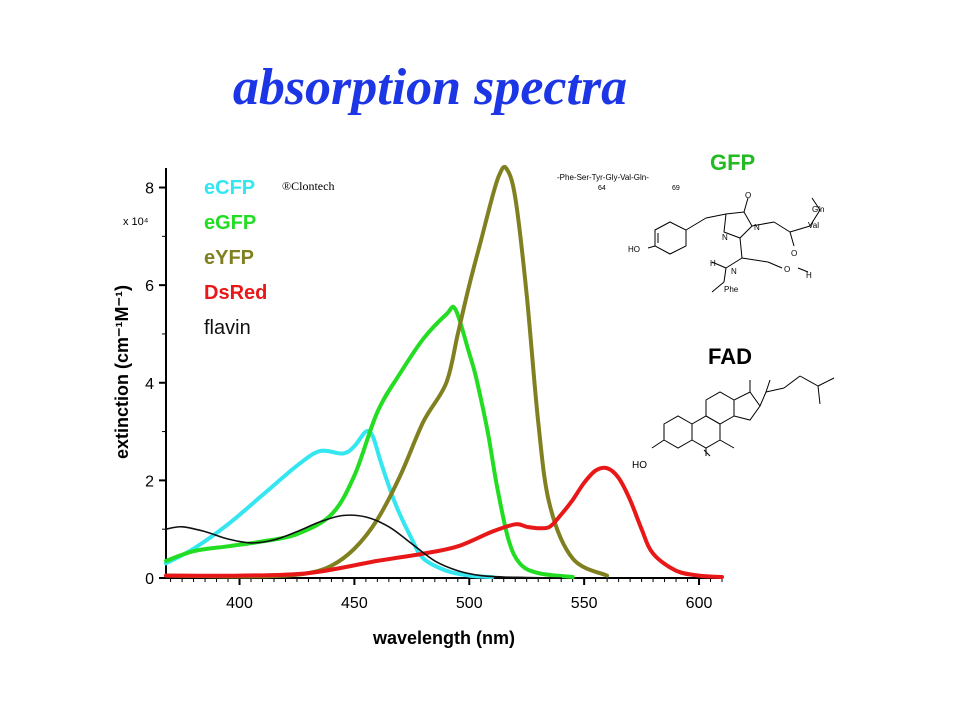 This screenshot has height=720, width=960. What do you see at coordinates (149, 286) in the screenshot?
I see `y-tick-label: 6` at bounding box center [149, 286].